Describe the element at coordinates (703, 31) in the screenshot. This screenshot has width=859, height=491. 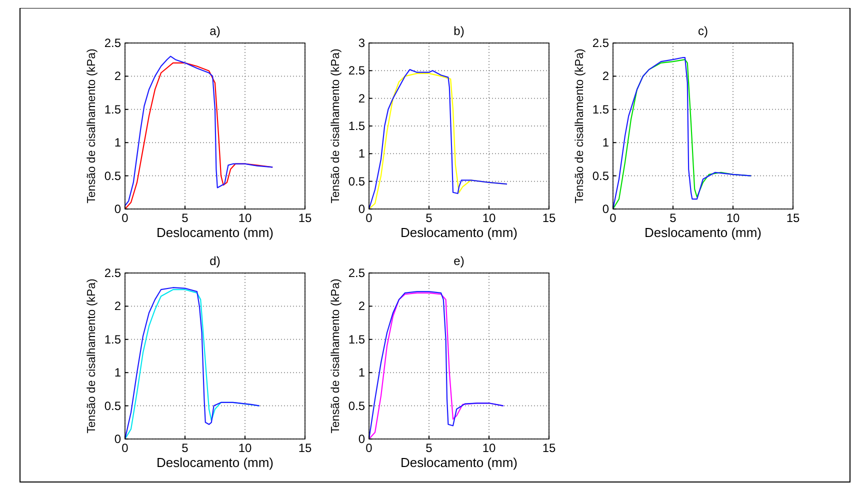
I see `chart-title: c)` at that location.